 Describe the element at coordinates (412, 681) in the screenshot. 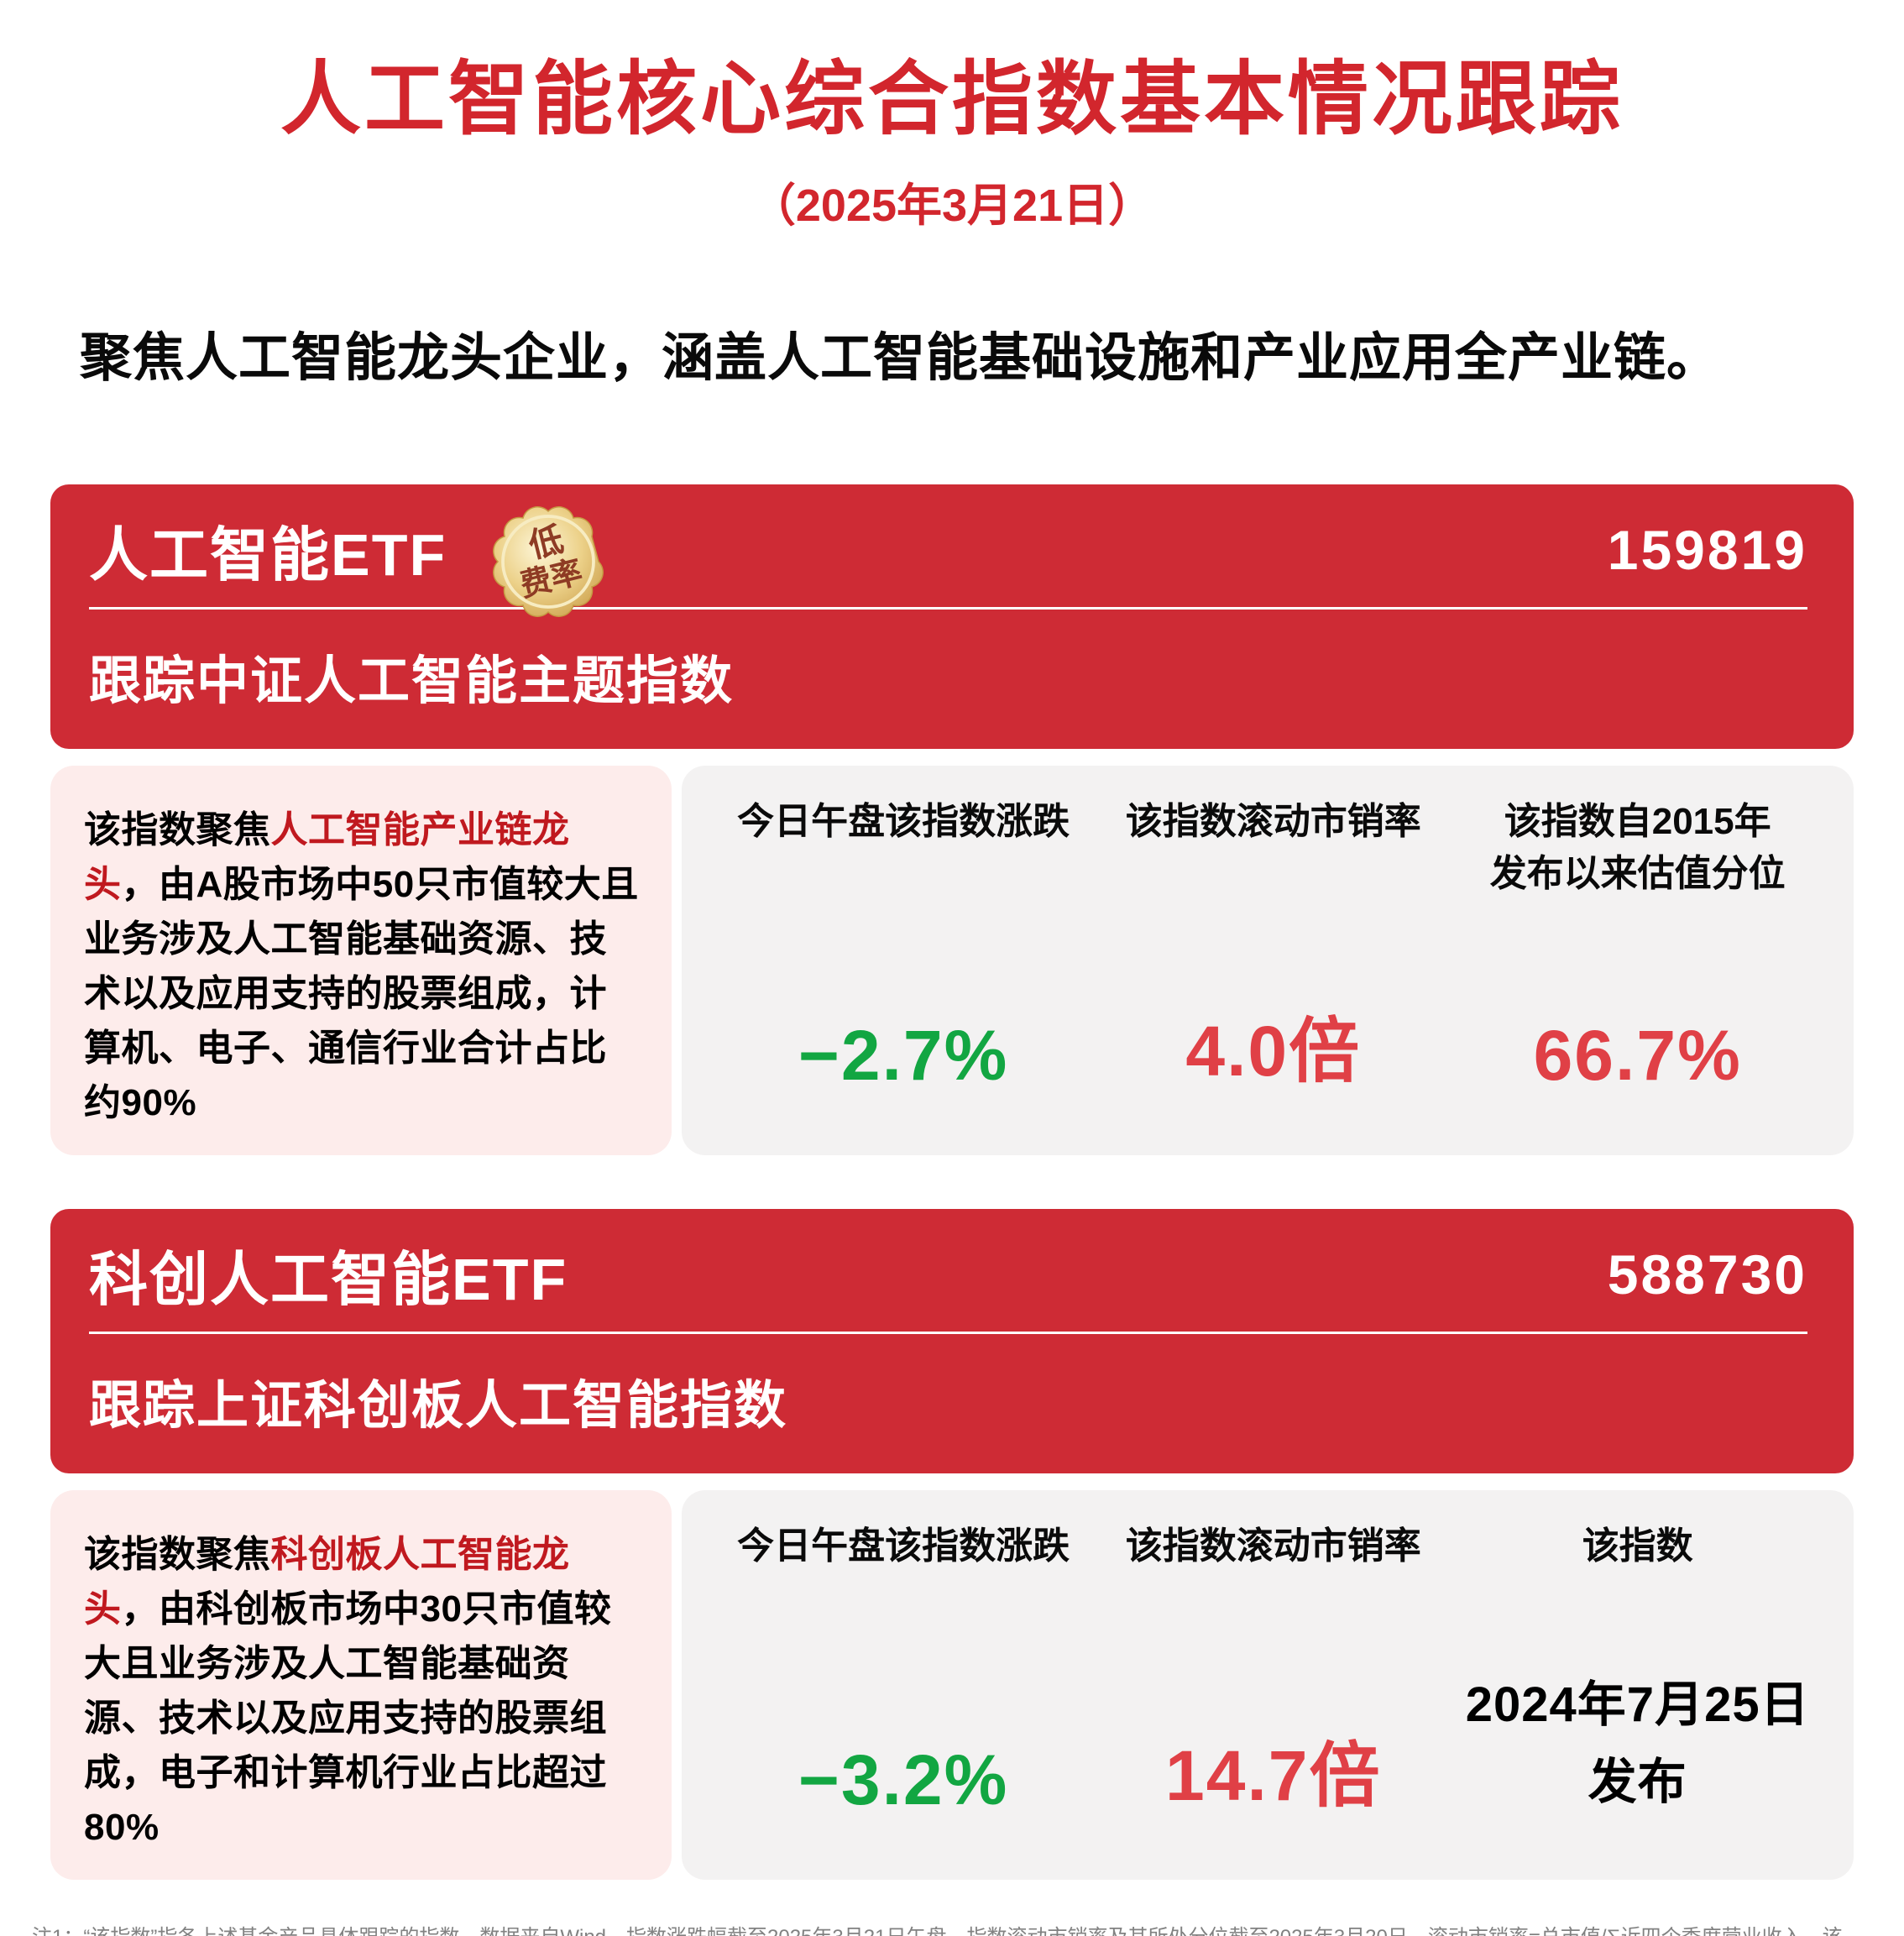

I see `fund-tracking: 跟踪中证人工智能主题指数` at that location.